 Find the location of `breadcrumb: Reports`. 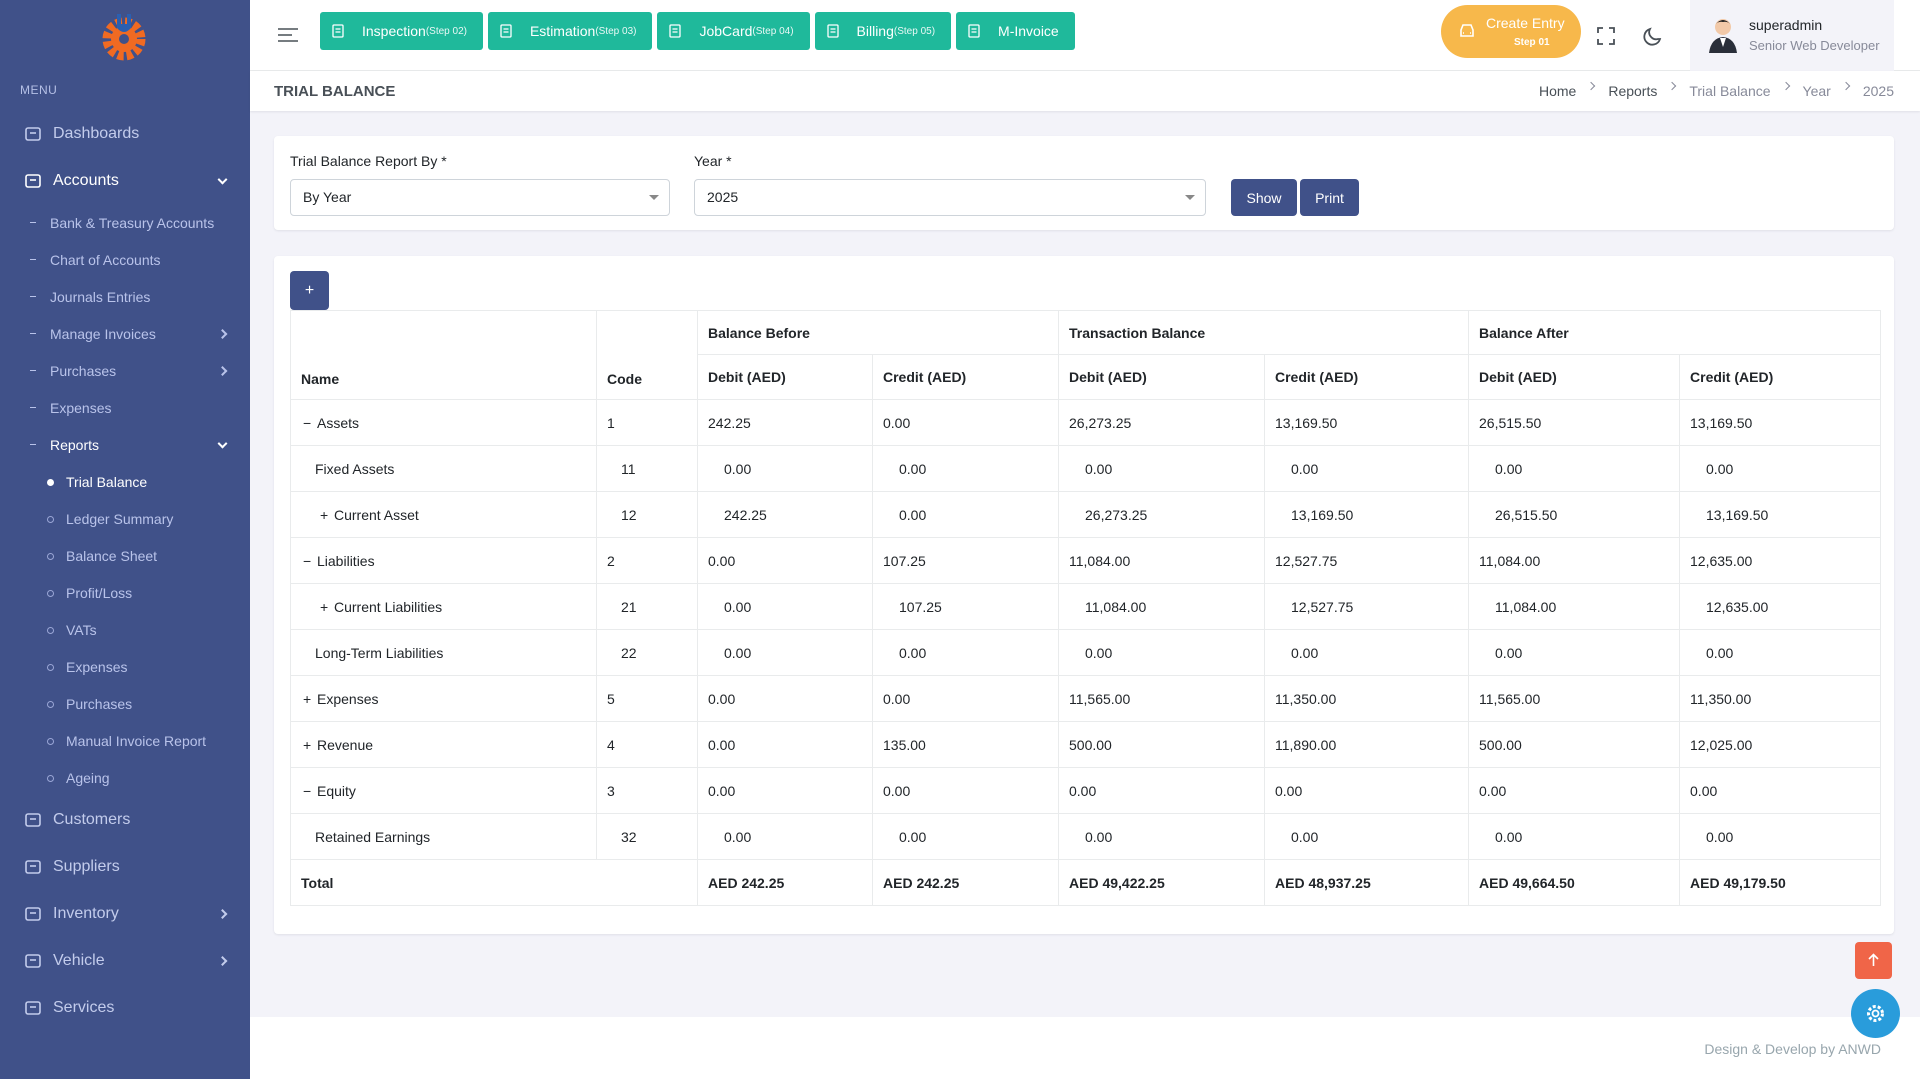

breadcrumb: Reports is located at coordinates (1633, 91).